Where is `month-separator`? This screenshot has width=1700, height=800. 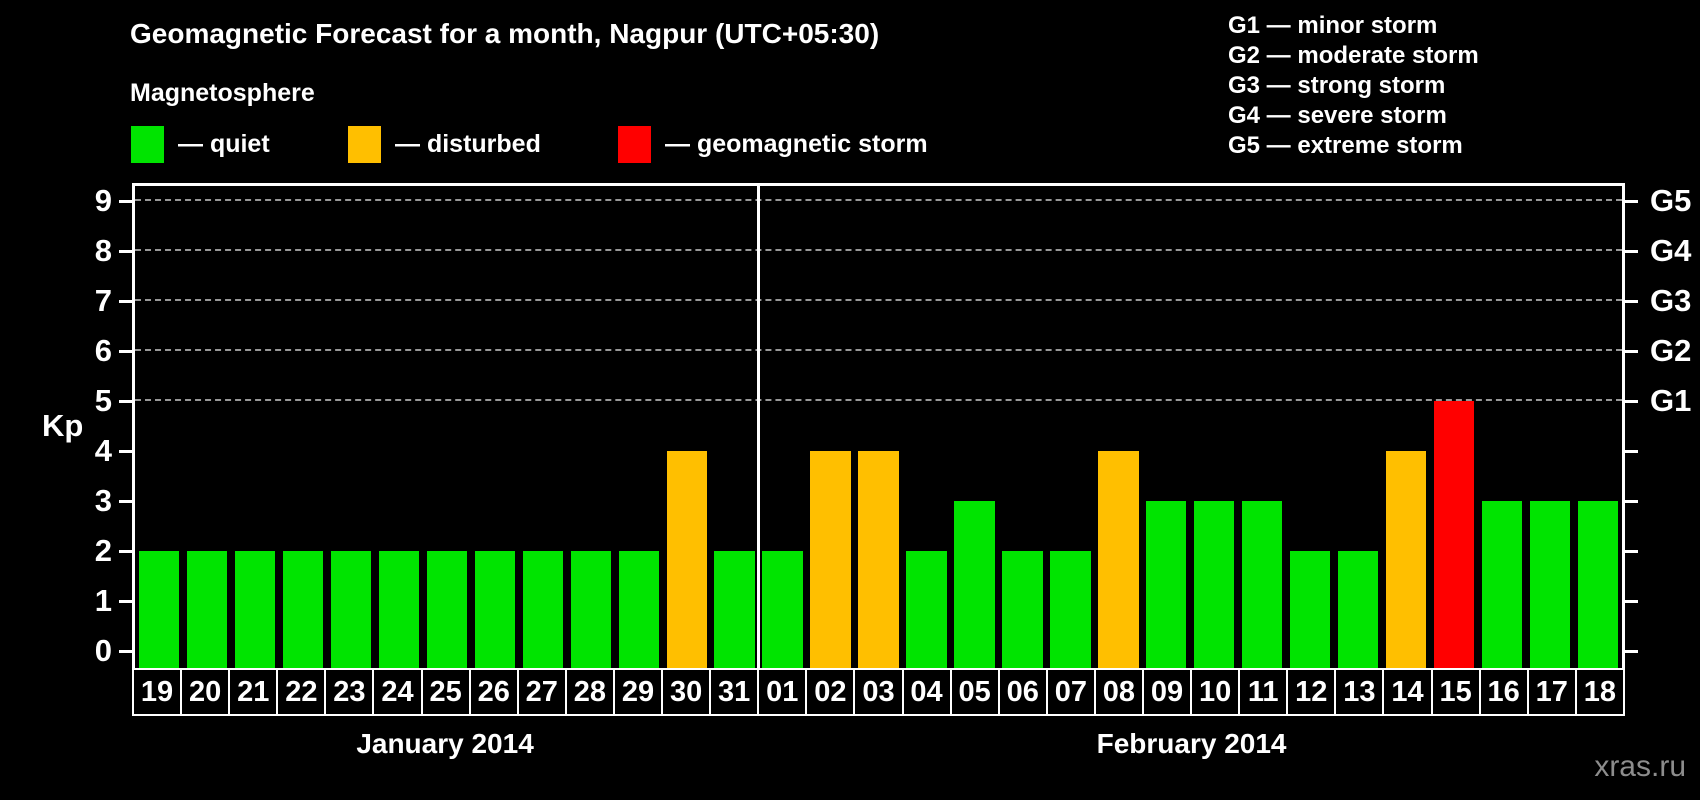 month-separator is located at coordinates (759, 427).